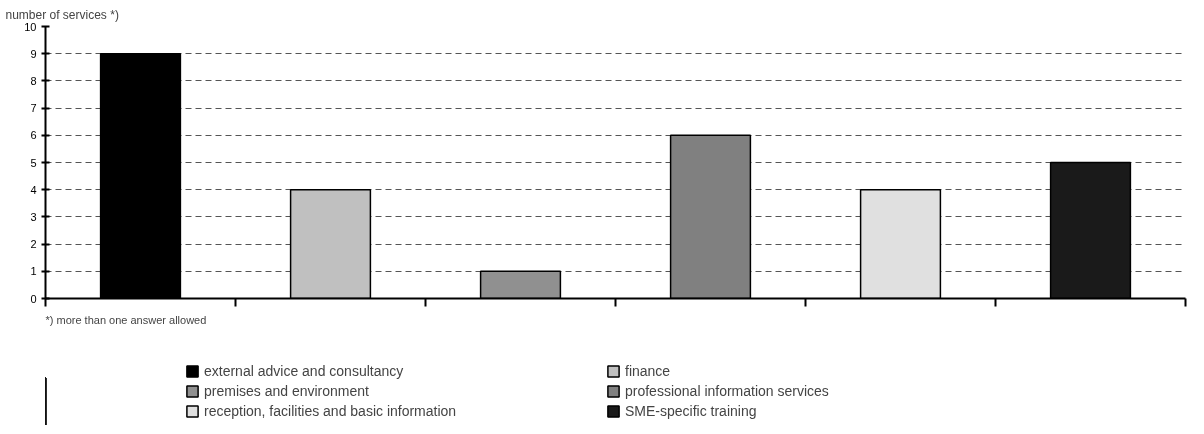  I want to click on legend-label: external advice and consultancy, so click(304, 371).